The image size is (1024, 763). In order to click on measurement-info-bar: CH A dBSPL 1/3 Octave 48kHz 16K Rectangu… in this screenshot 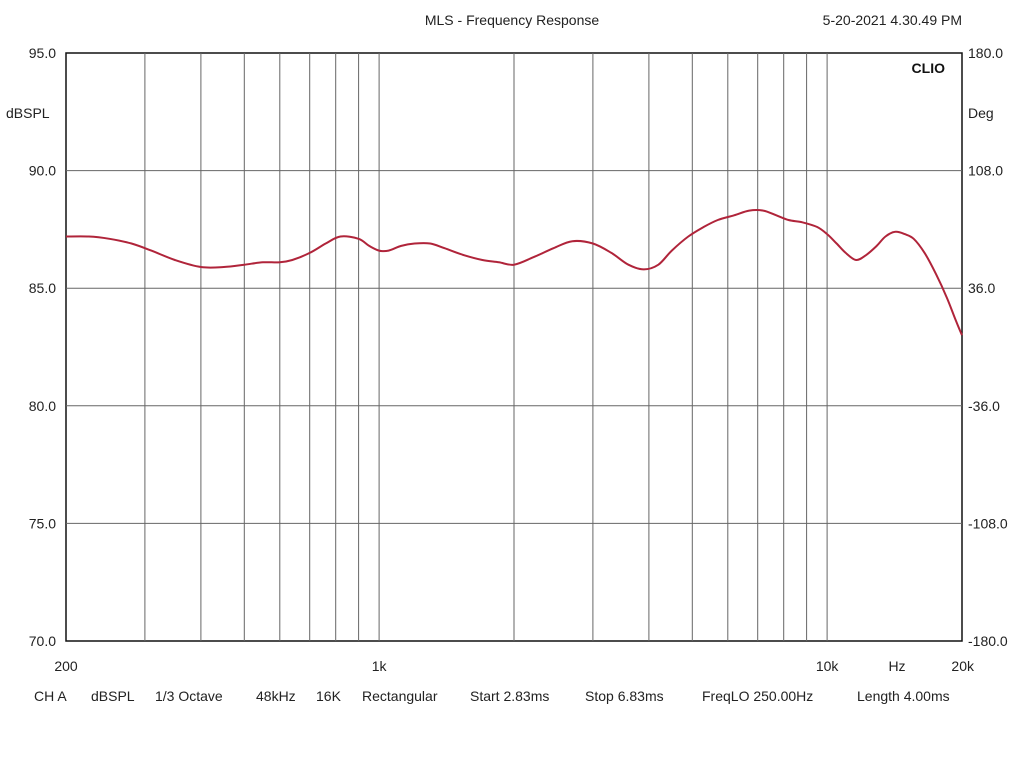, I will do `click(512, 699)`.